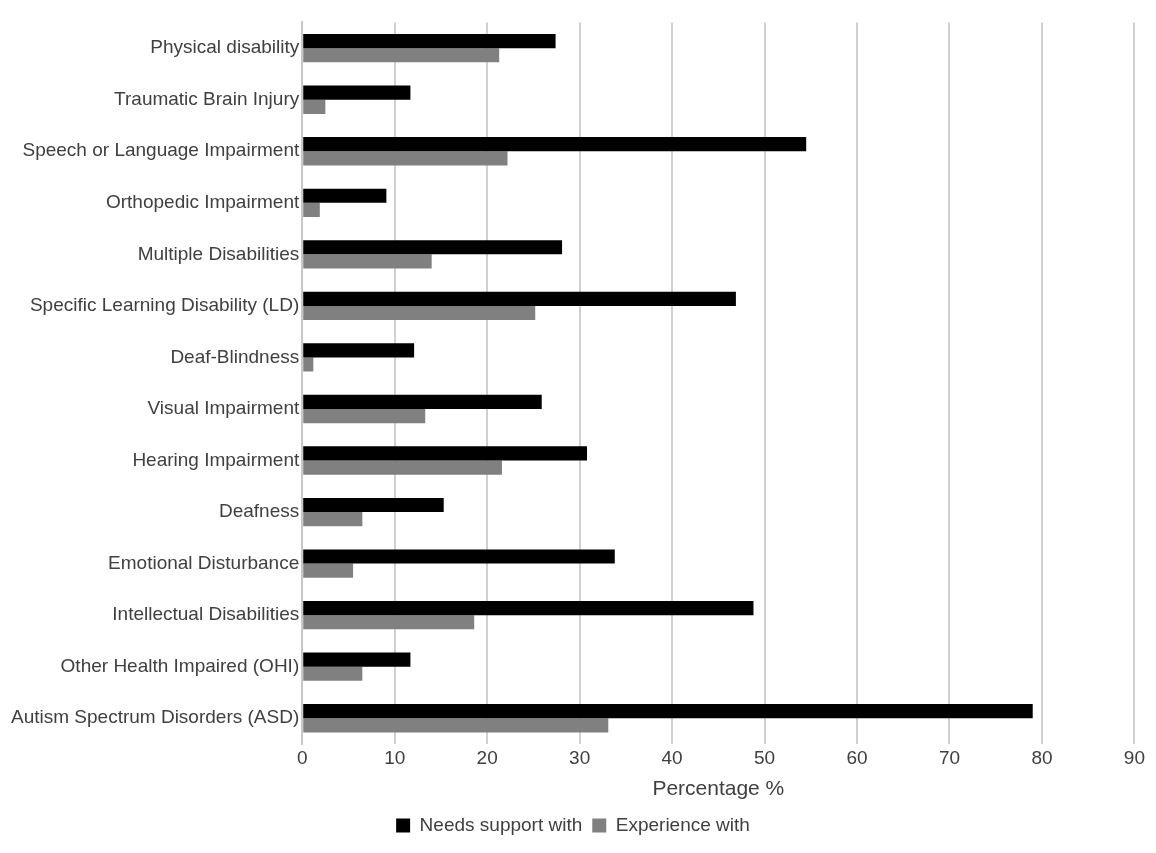  I want to click on x-tick-label: 50, so click(764, 757).